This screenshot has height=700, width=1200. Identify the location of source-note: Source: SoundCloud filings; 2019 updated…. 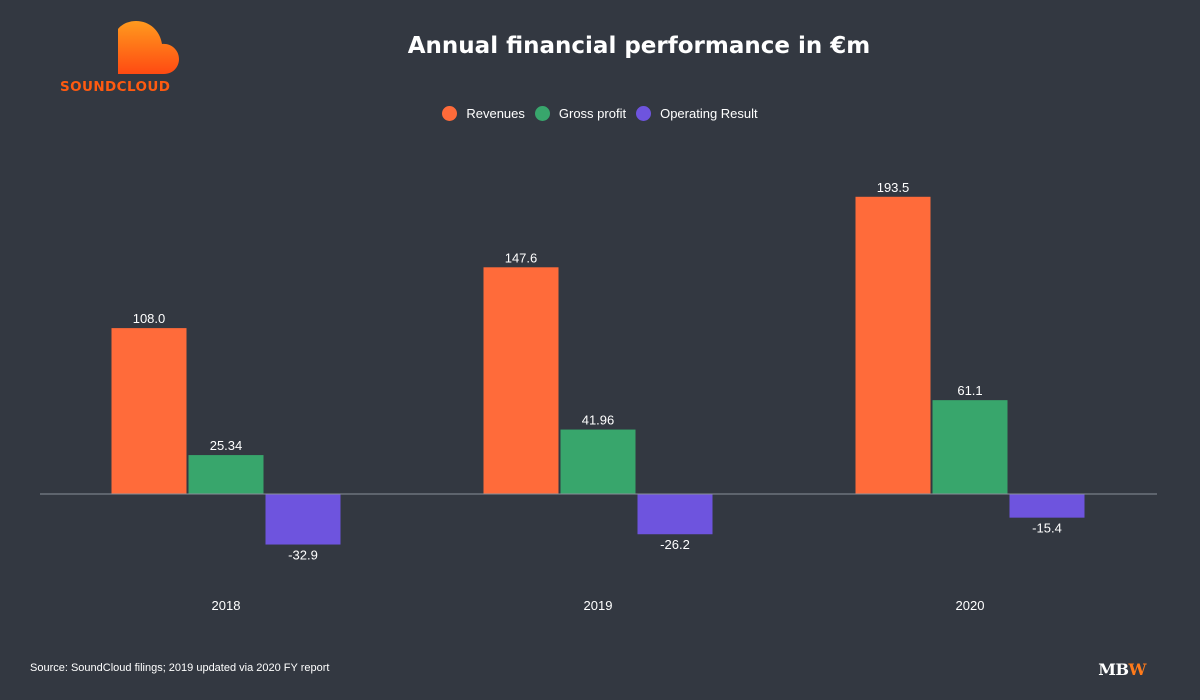
(180, 668).